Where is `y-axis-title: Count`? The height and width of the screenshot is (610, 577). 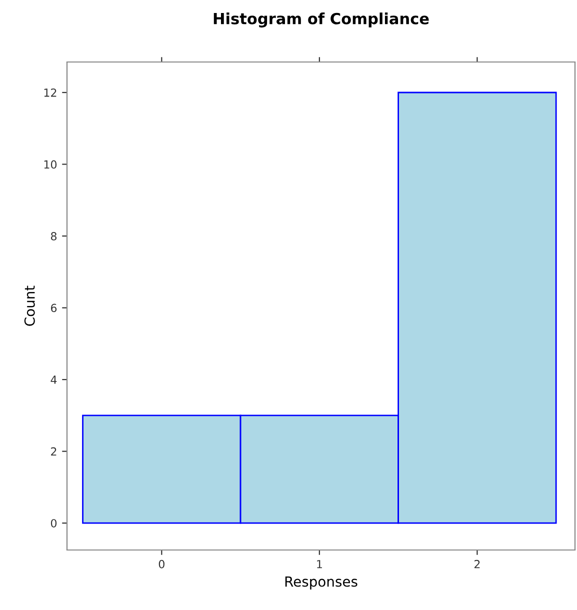
y-axis-title: Count is located at coordinates (29, 306).